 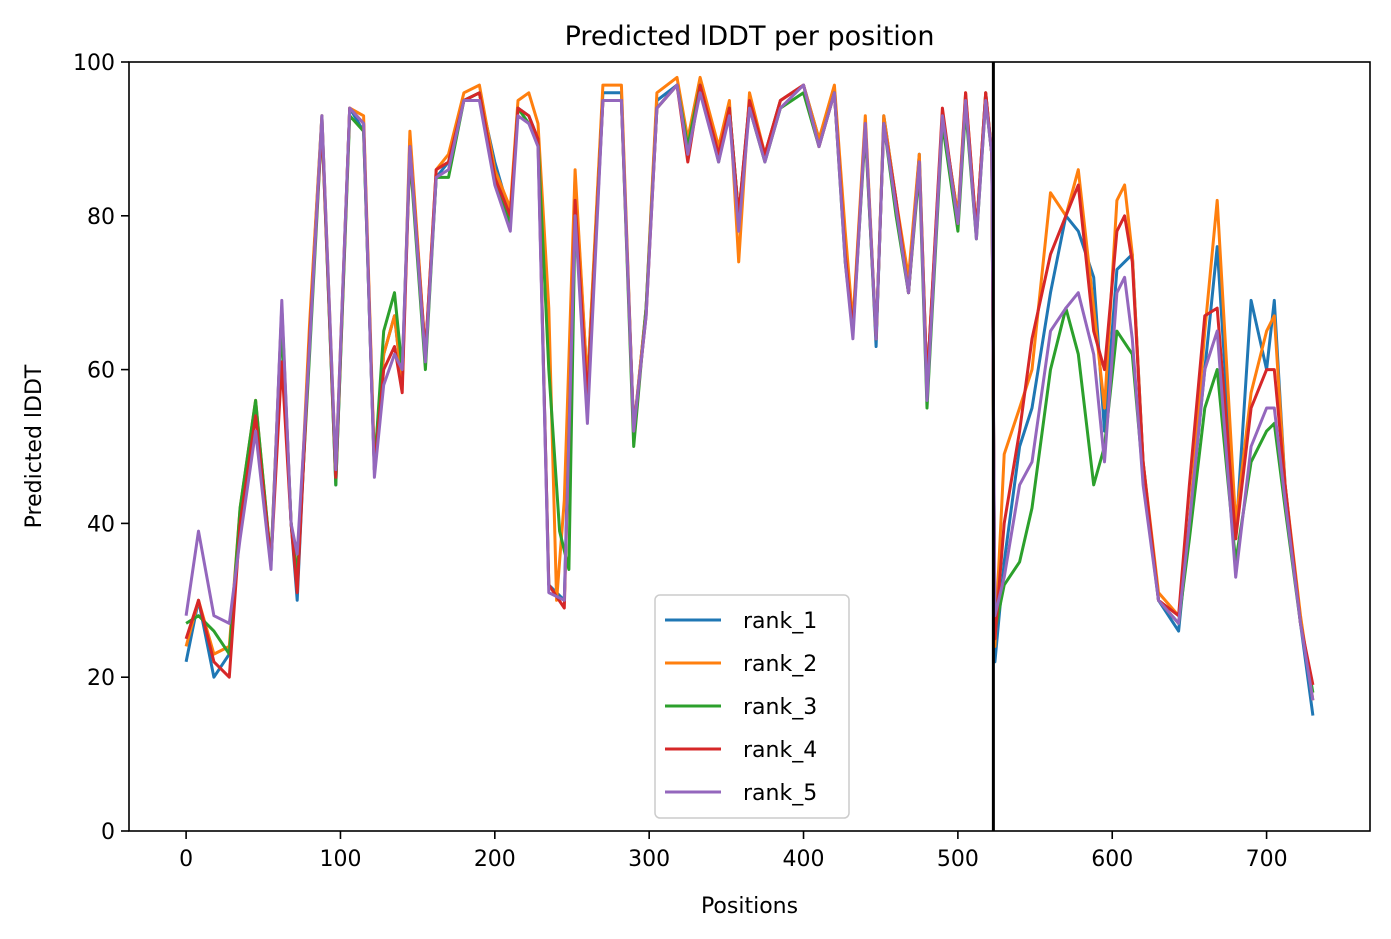 What do you see at coordinates (101, 217) in the screenshot?
I see `y-tick-label: 80` at bounding box center [101, 217].